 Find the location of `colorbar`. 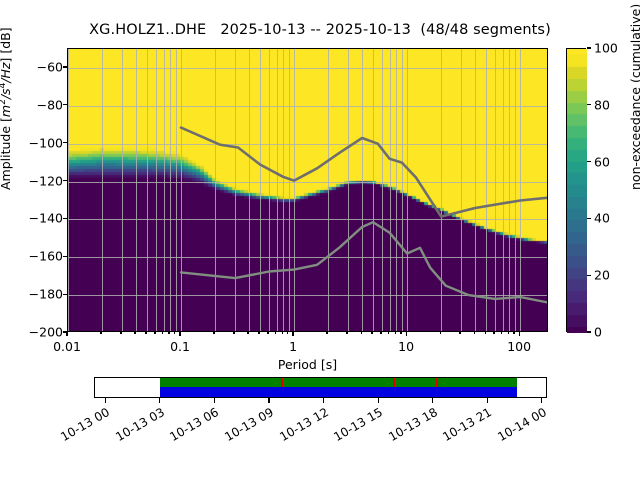

colorbar is located at coordinates (576, 190).